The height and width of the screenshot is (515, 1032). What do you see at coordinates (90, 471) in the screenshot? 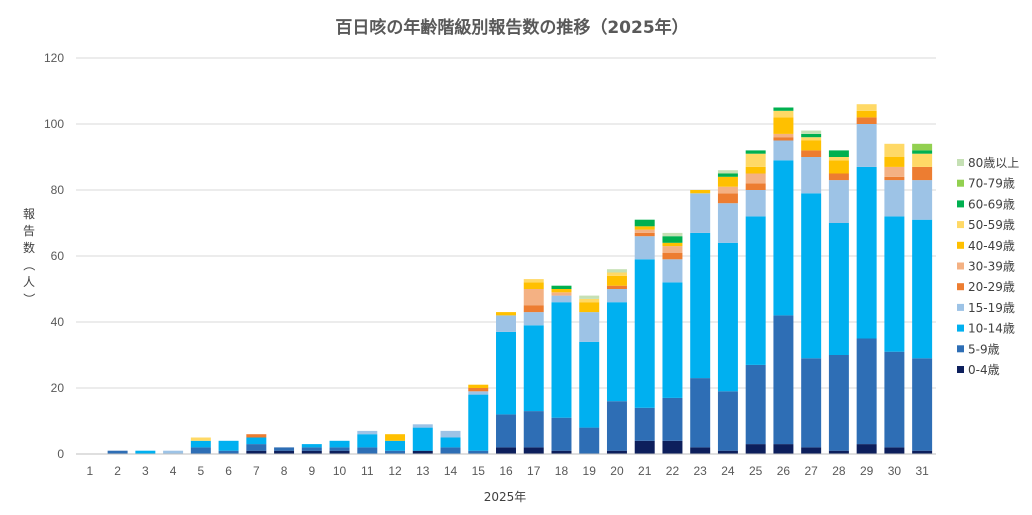
I see `x-tick-label: 1` at bounding box center [90, 471].